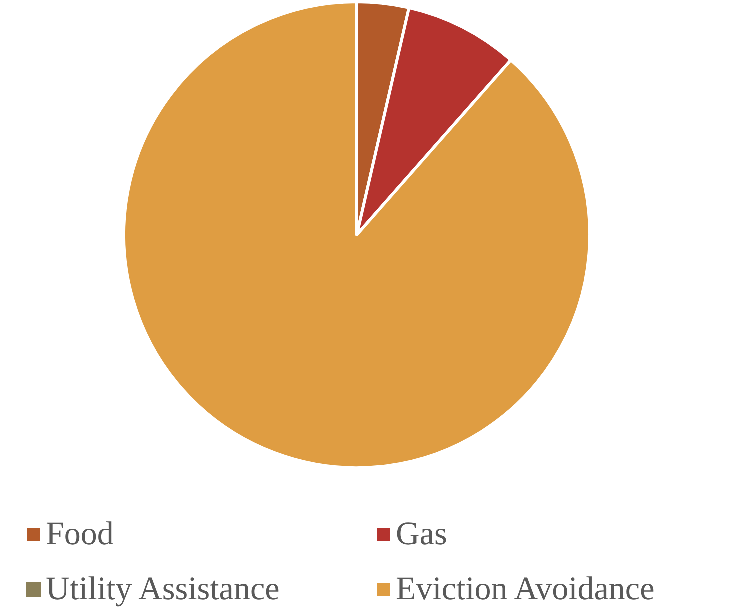  I want to click on legend-label: Eviction Avoidance, so click(525, 590).